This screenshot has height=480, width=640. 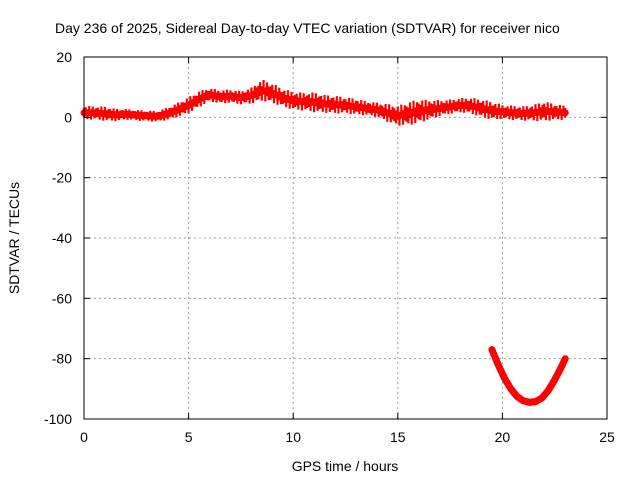 I want to click on y-tick-label: -20, so click(x=62, y=178).